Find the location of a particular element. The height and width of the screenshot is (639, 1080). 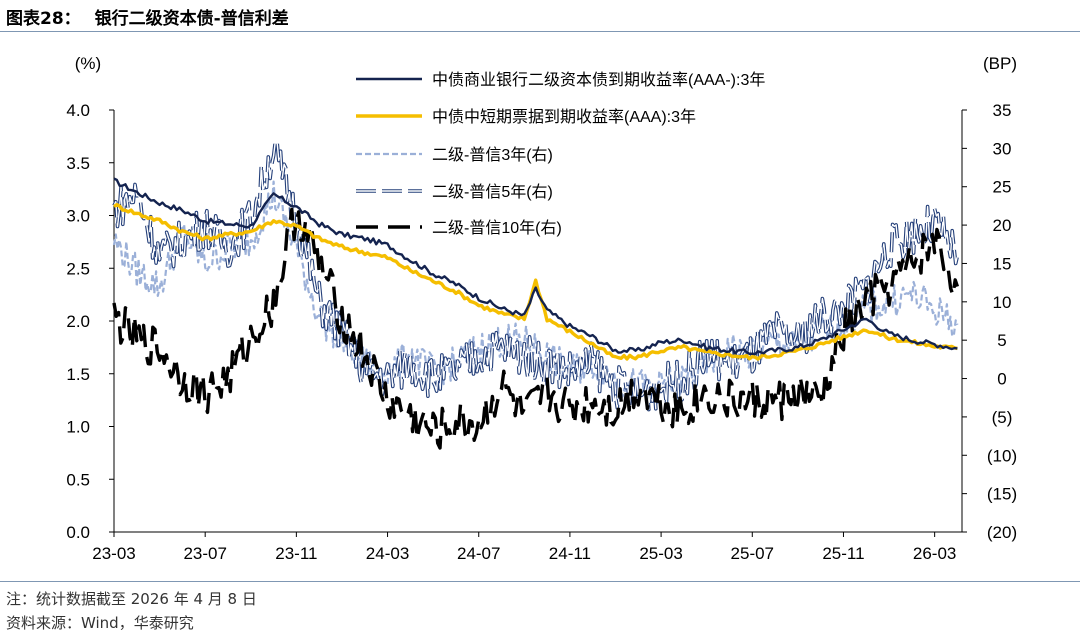

x-tick-label: 24-03 is located at coordinates (387, 553).